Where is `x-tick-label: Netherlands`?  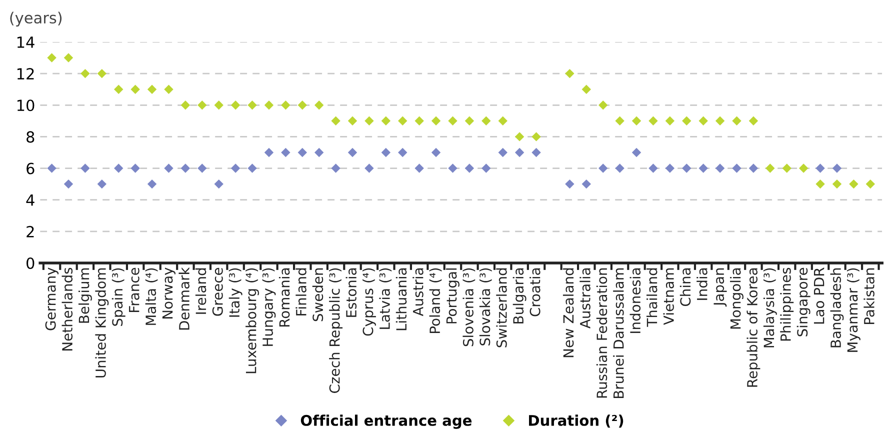 x-tick-label: Netherlands is located at coordinates (67, 309).